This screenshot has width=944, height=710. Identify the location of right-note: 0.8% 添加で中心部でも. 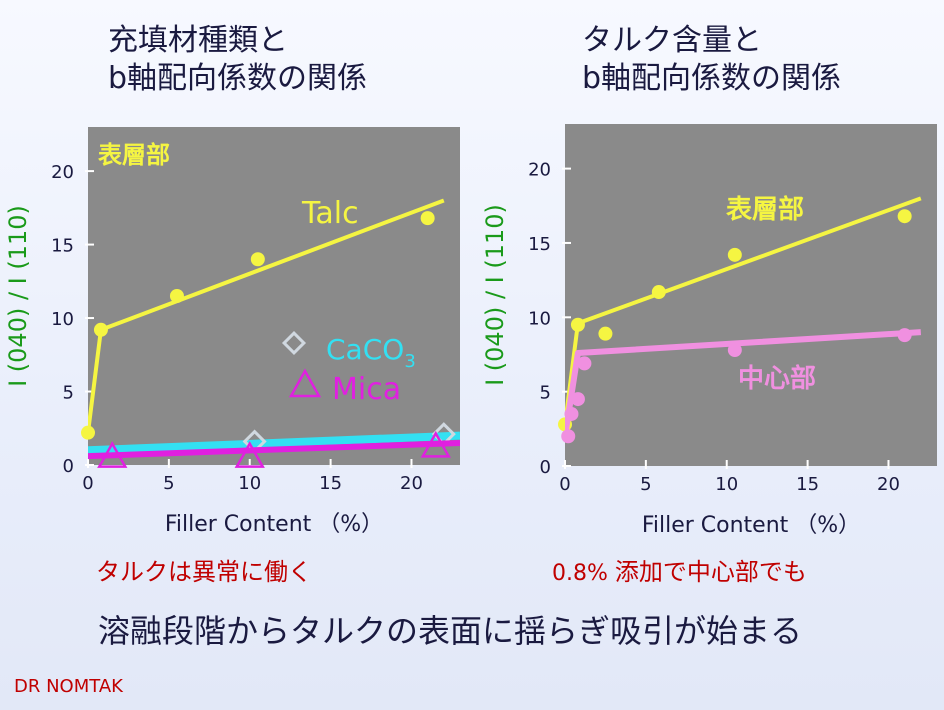
(679, 569).